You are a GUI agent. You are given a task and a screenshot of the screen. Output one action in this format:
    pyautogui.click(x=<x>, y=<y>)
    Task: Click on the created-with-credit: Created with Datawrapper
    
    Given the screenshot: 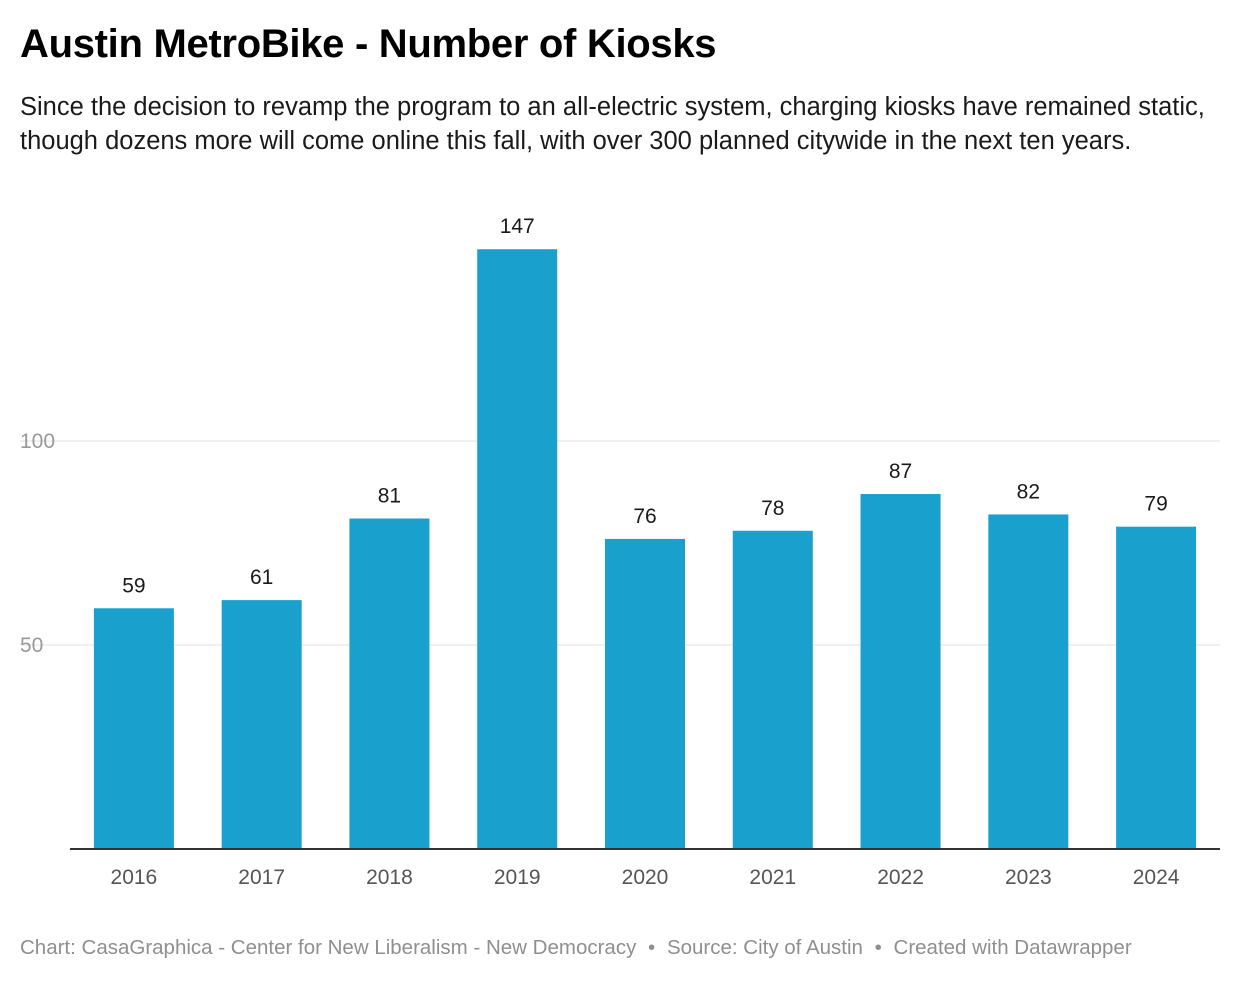 What is the action you would take?
    pyautogui.click(x=1012, y=947)
    